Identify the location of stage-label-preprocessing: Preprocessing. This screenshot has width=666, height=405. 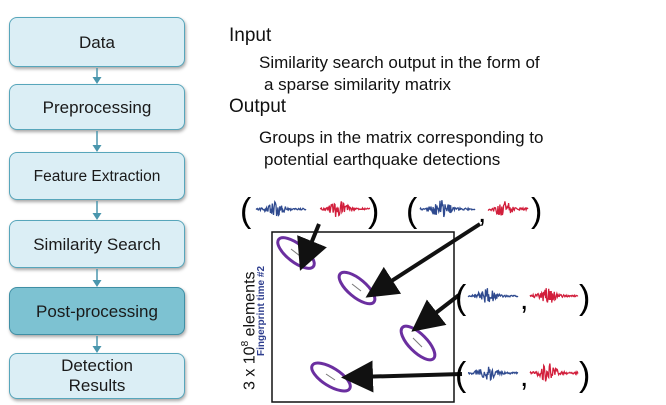
(97, 107).